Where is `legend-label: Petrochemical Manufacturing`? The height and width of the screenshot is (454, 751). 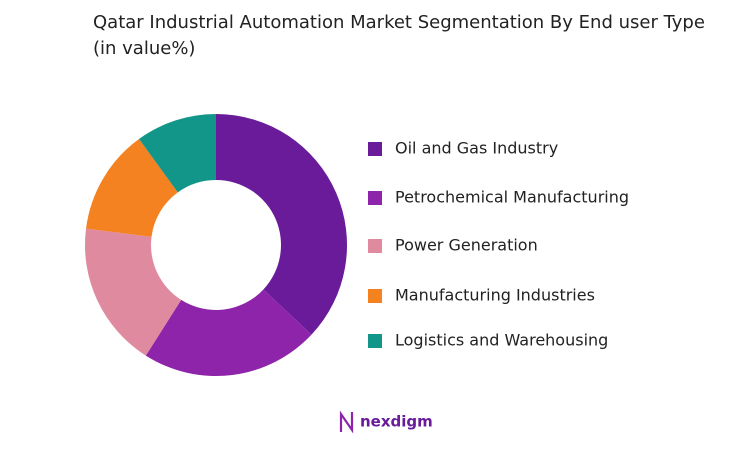
legend-label: Petrochemical Manufacturing is located at coordinates (512, 197).